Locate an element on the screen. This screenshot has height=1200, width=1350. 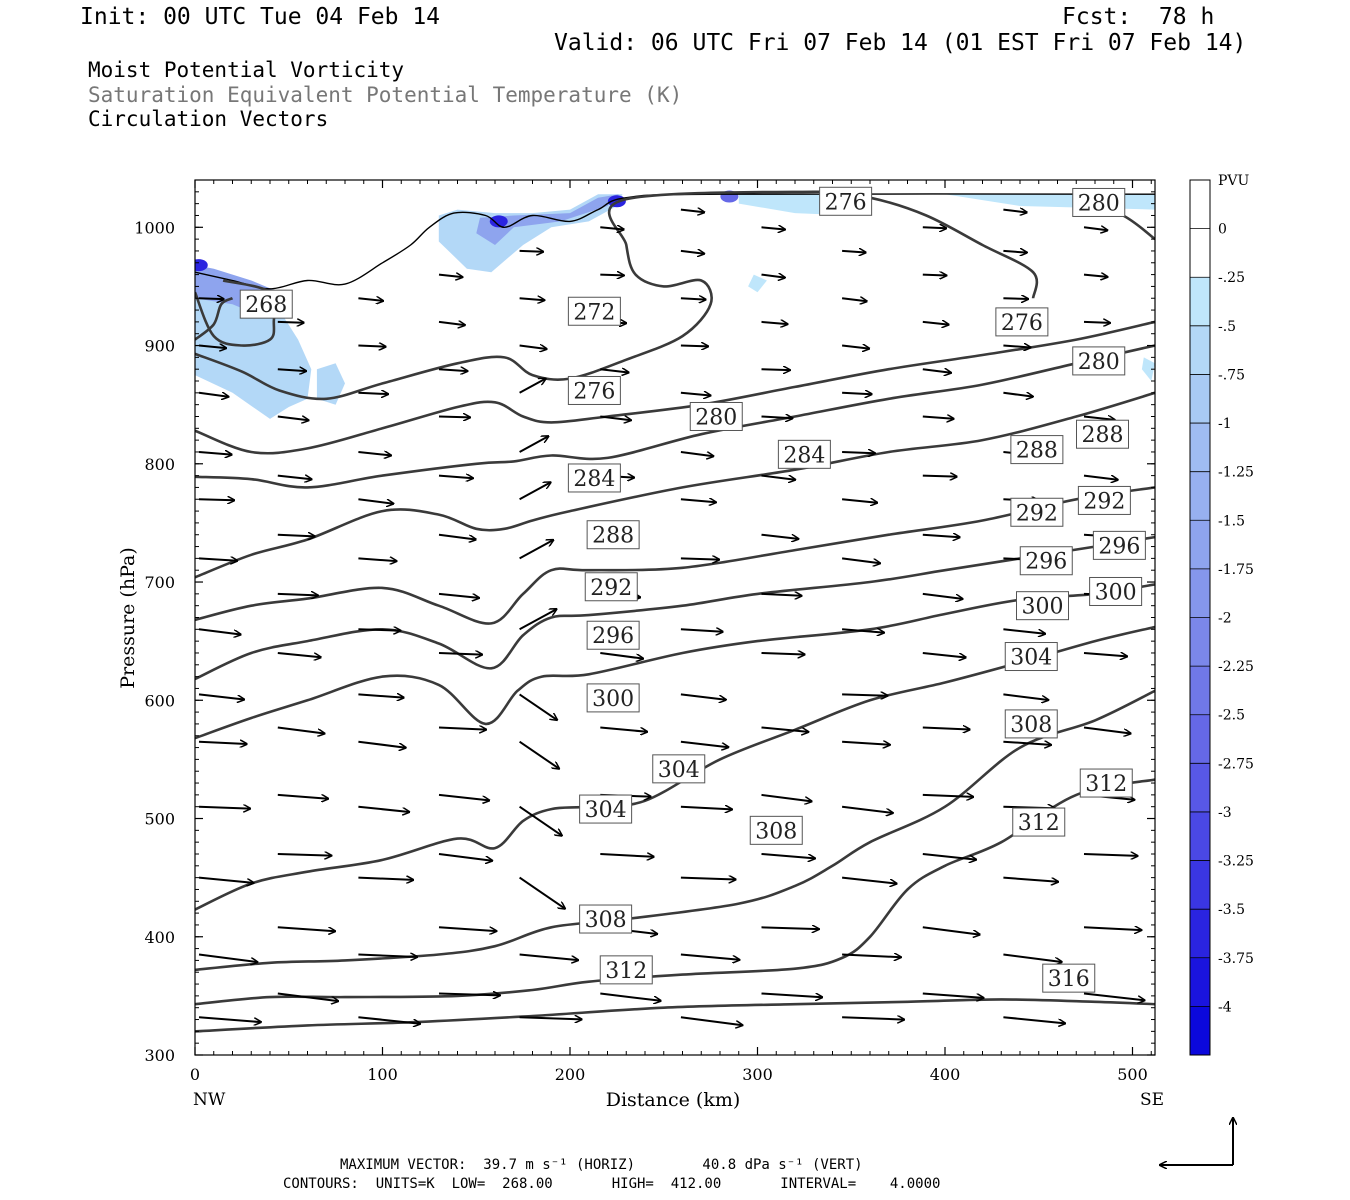
colorbar-label: -3.5 is located at coordinates (1231, 910).